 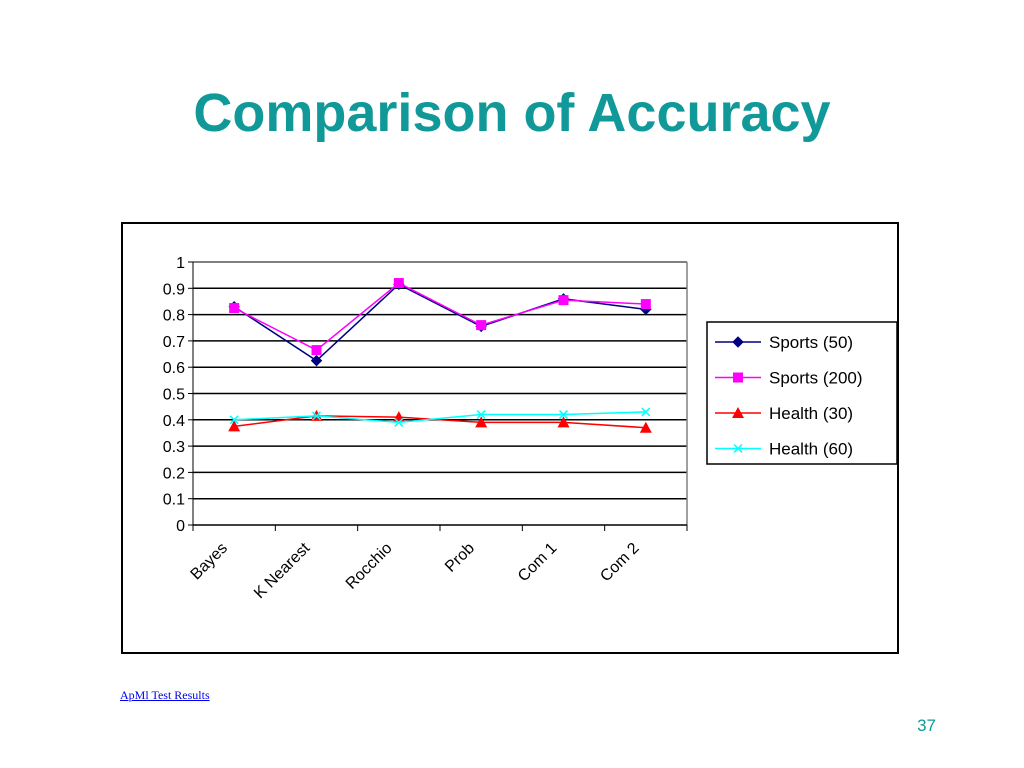 What do you see at coordinates (174, 421) in the screenshot?
I see `y-tick-label: 0.4` at bounding box center [174, 421].